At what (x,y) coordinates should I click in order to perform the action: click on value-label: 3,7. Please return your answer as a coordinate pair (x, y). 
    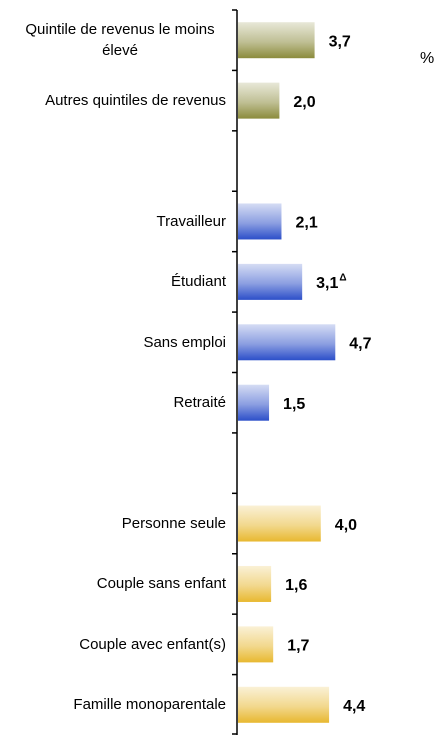
    Looking at the image, I should click on (340, 41).